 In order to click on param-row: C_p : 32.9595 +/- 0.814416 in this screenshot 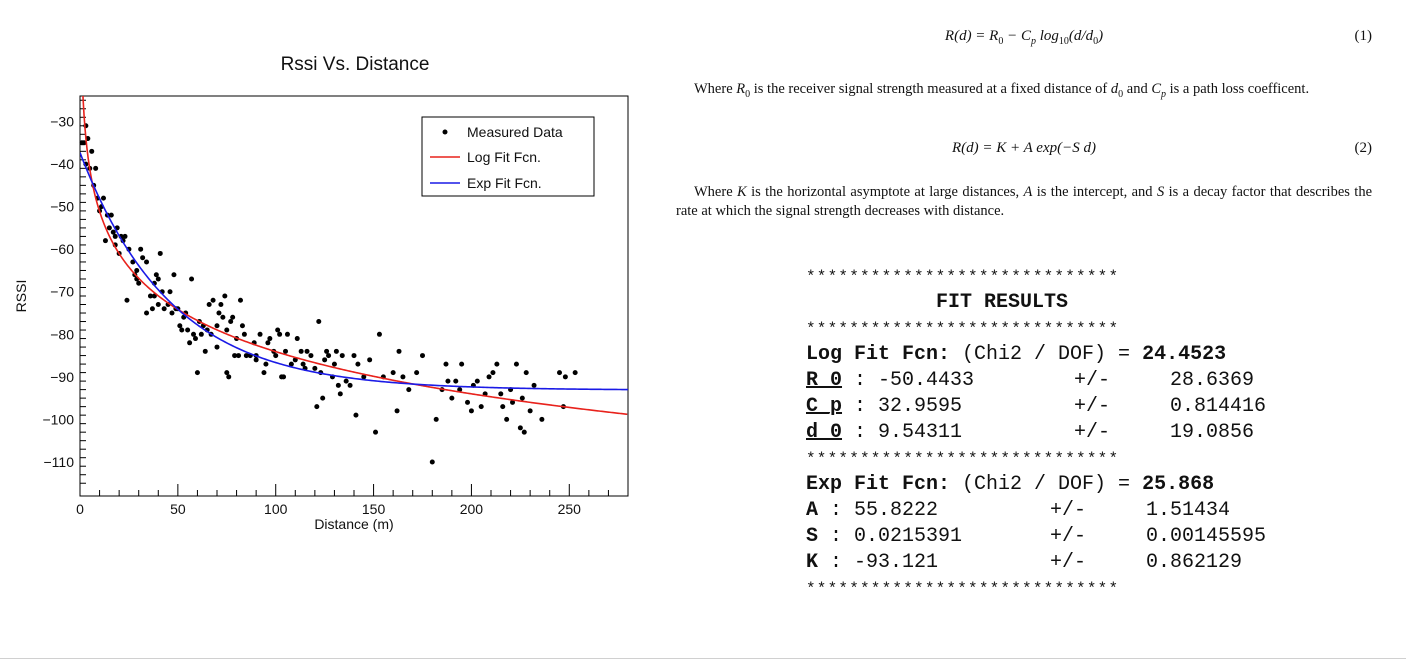, I will do `click(1036, 406)`.